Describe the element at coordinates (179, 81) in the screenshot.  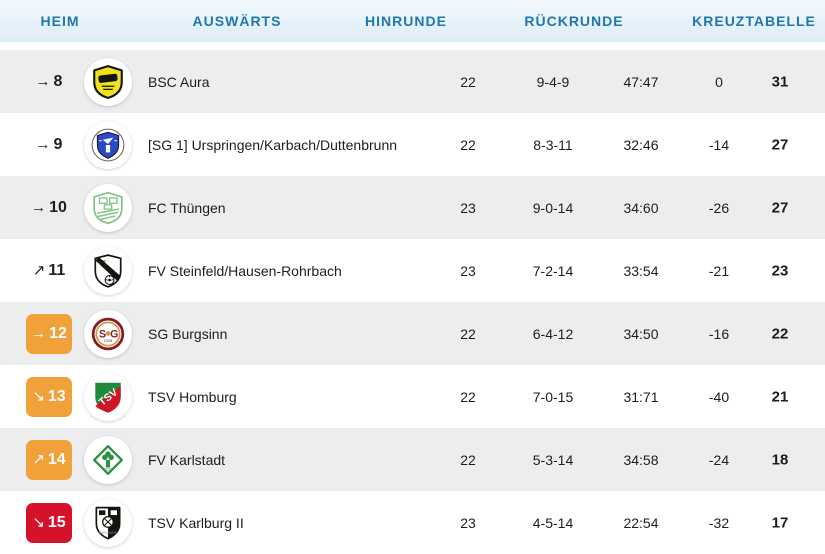
I see `team-name: BSC Aura` at that location.